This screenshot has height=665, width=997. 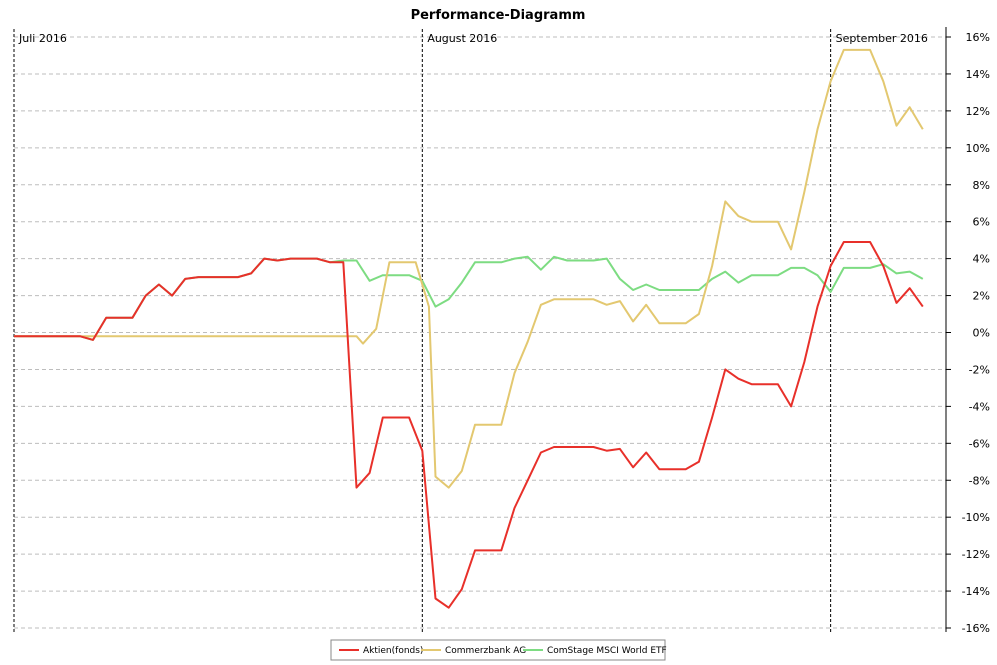 I want to click on y-tick-label: 10%, so click(x=978, y=148).